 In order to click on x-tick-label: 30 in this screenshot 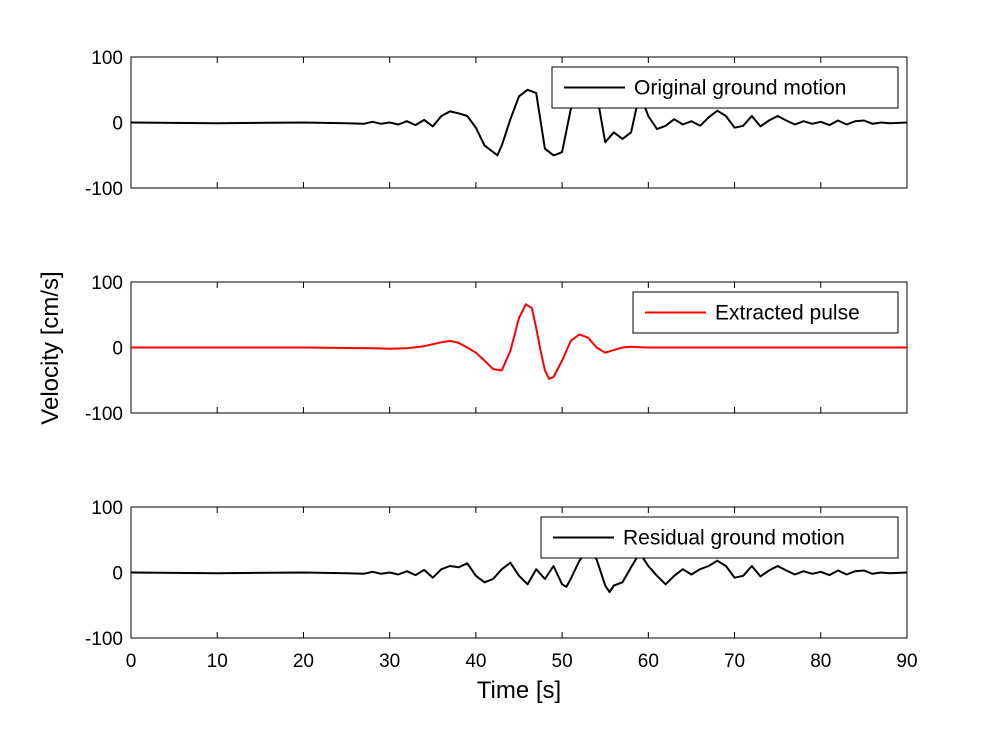, I will do `click(389, 661)`.